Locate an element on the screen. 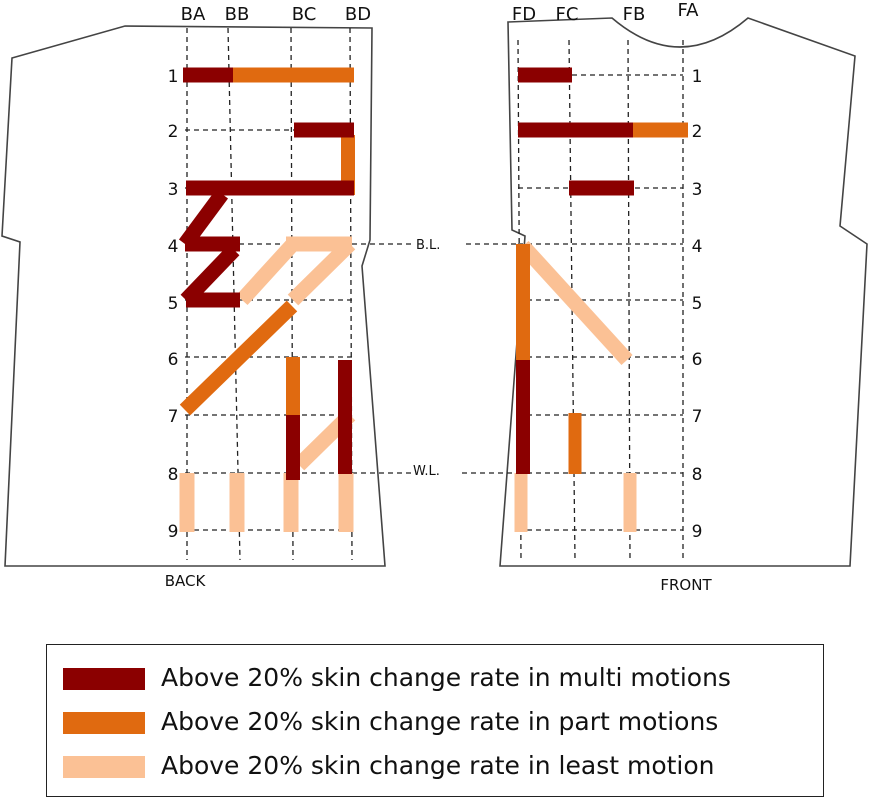 The image size is (870, 799). back-row-label-7: 7 is located at coordinates (173, 417).